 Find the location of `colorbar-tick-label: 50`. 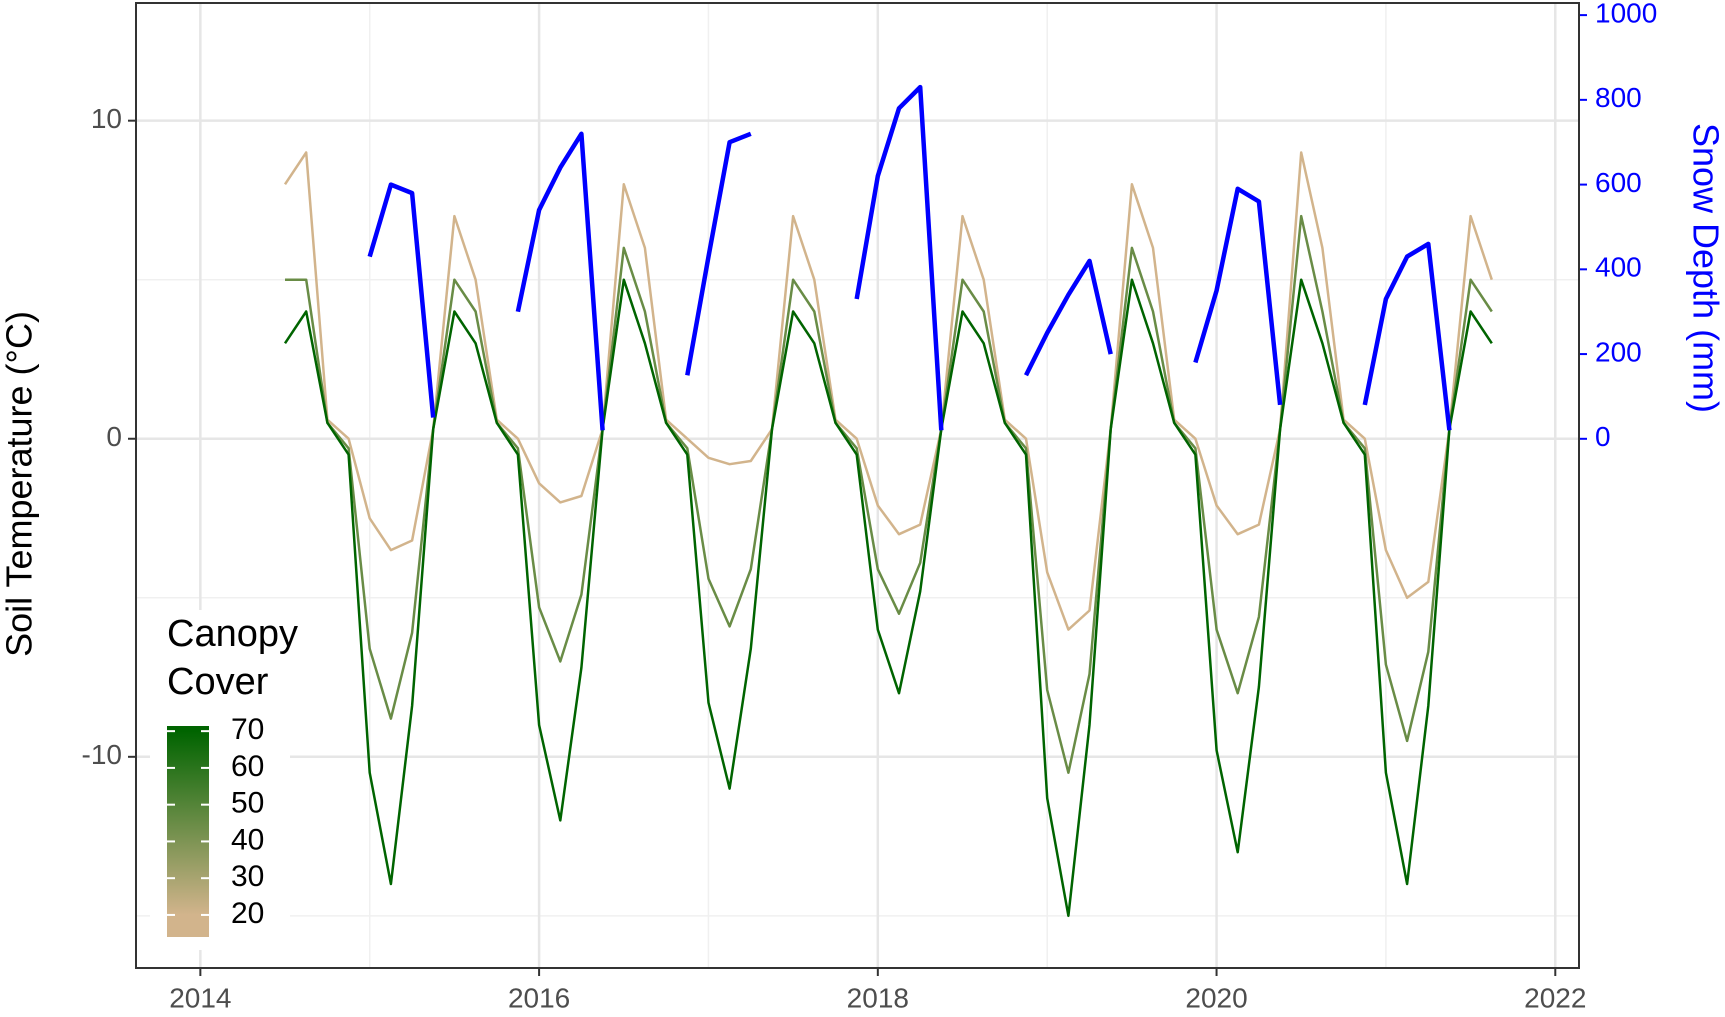

colorbar-tick-label: 50 is located at coordinates (247, 803).